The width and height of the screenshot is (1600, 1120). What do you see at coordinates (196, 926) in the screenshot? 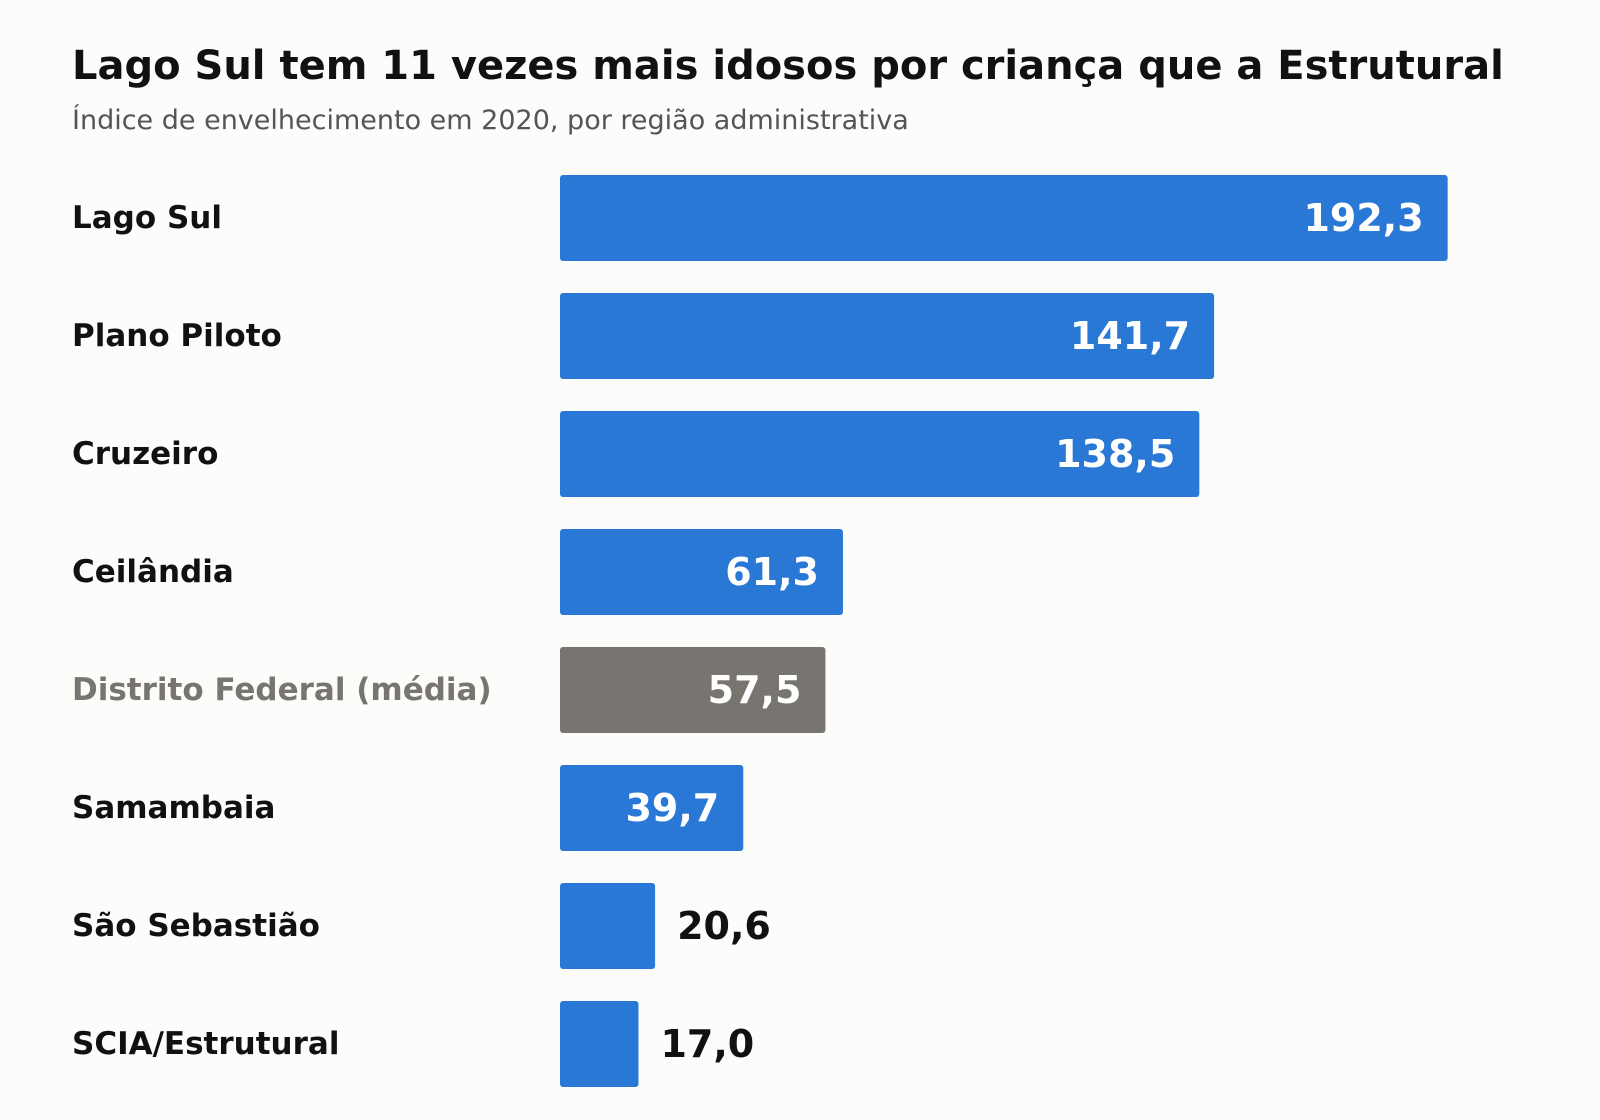
I see `category-label: São Sebastião` at bounding box center [196, 926].